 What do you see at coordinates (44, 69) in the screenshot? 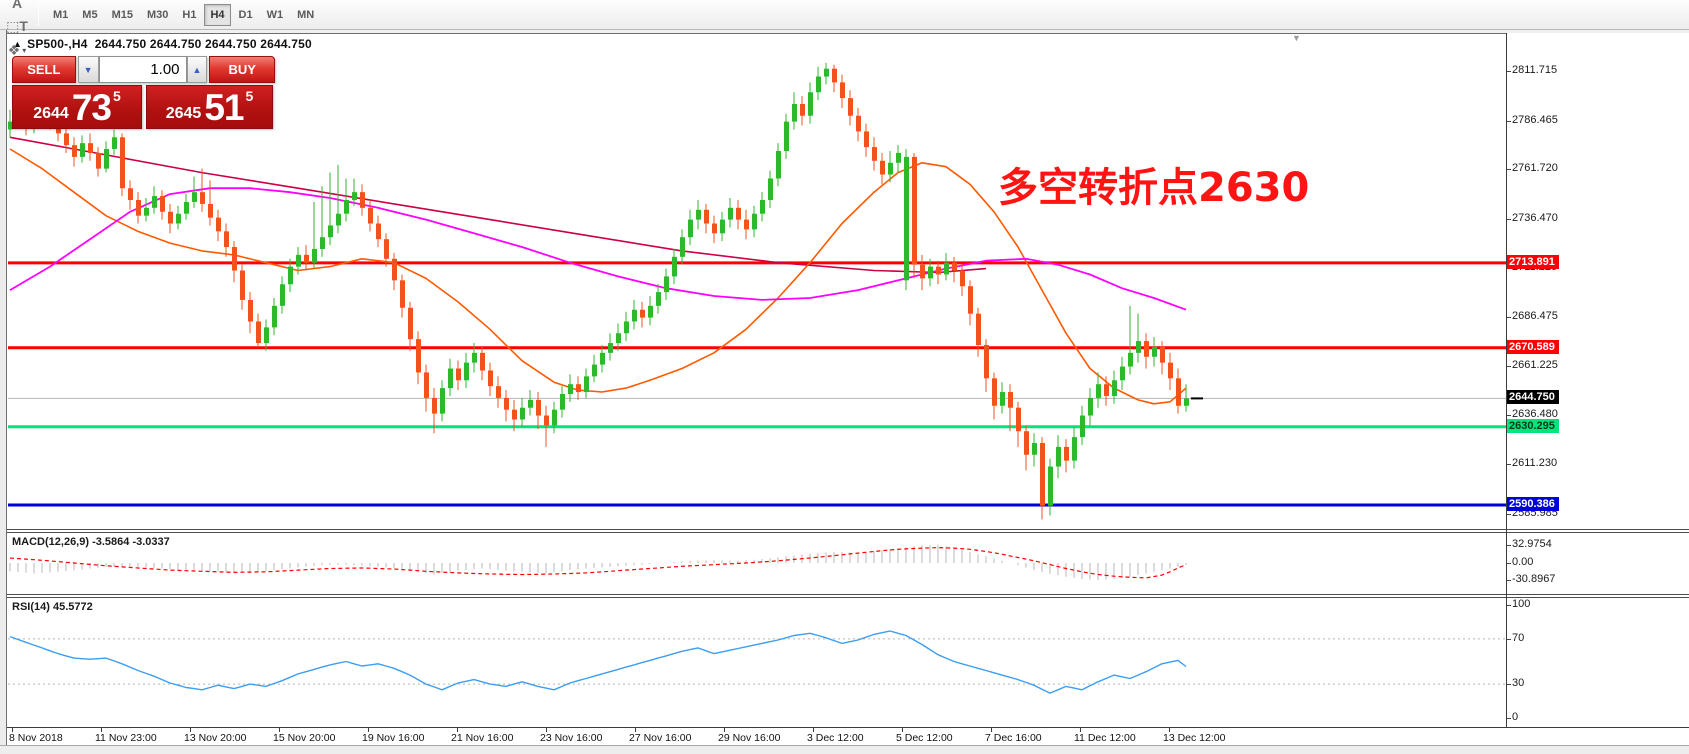
I see `sell-button: SELL` at bounding box center [44, 69].